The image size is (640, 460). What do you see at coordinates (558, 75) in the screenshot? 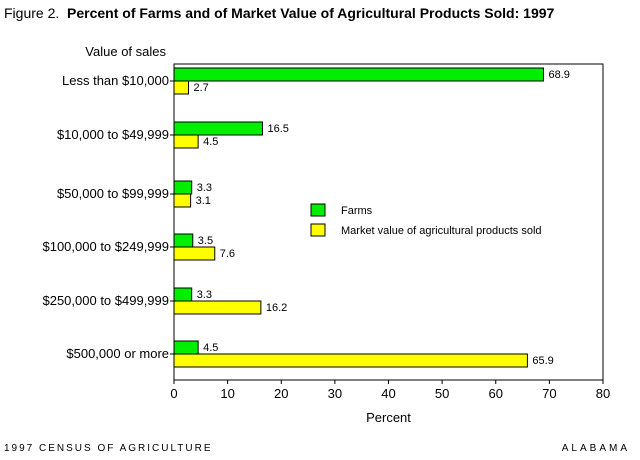
I see `data-label: 68.9` at bounding box center [558, 75].